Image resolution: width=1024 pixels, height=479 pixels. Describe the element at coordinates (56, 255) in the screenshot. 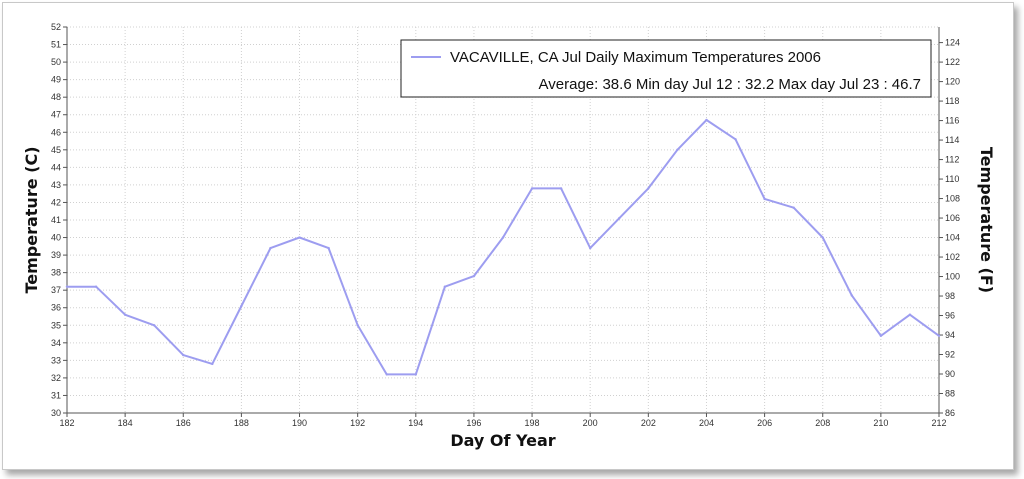

I see `y-left-tick-label: 39` at that location.